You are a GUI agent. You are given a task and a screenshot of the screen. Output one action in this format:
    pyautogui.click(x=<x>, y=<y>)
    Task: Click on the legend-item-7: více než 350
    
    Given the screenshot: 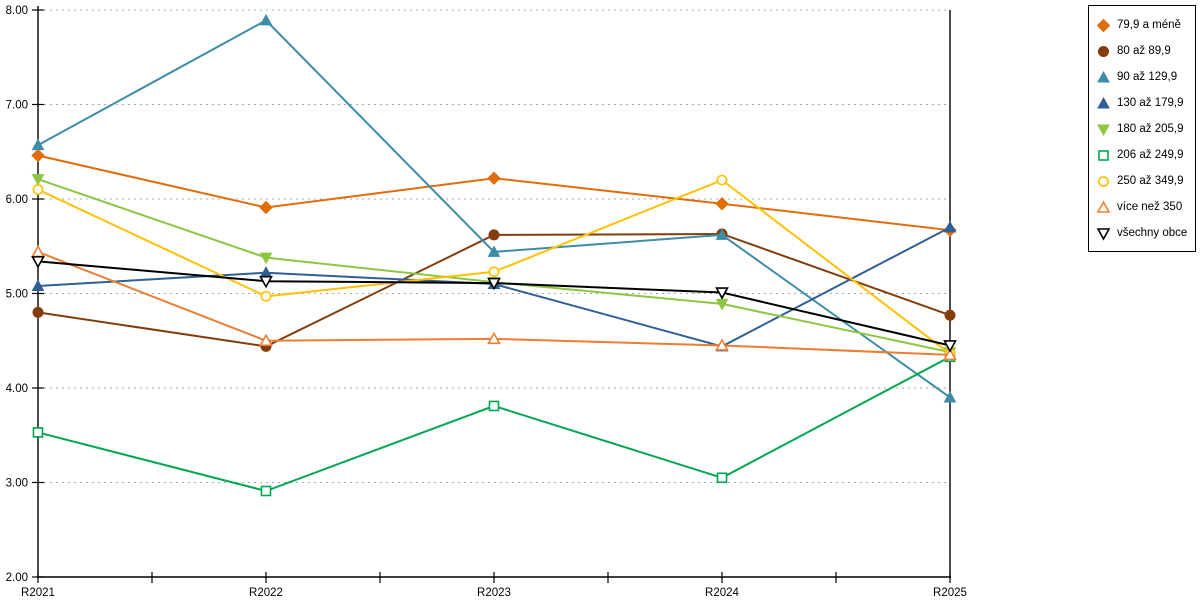 What is the action you would take?
    pyautogui.click(x=1142, y=207)
    